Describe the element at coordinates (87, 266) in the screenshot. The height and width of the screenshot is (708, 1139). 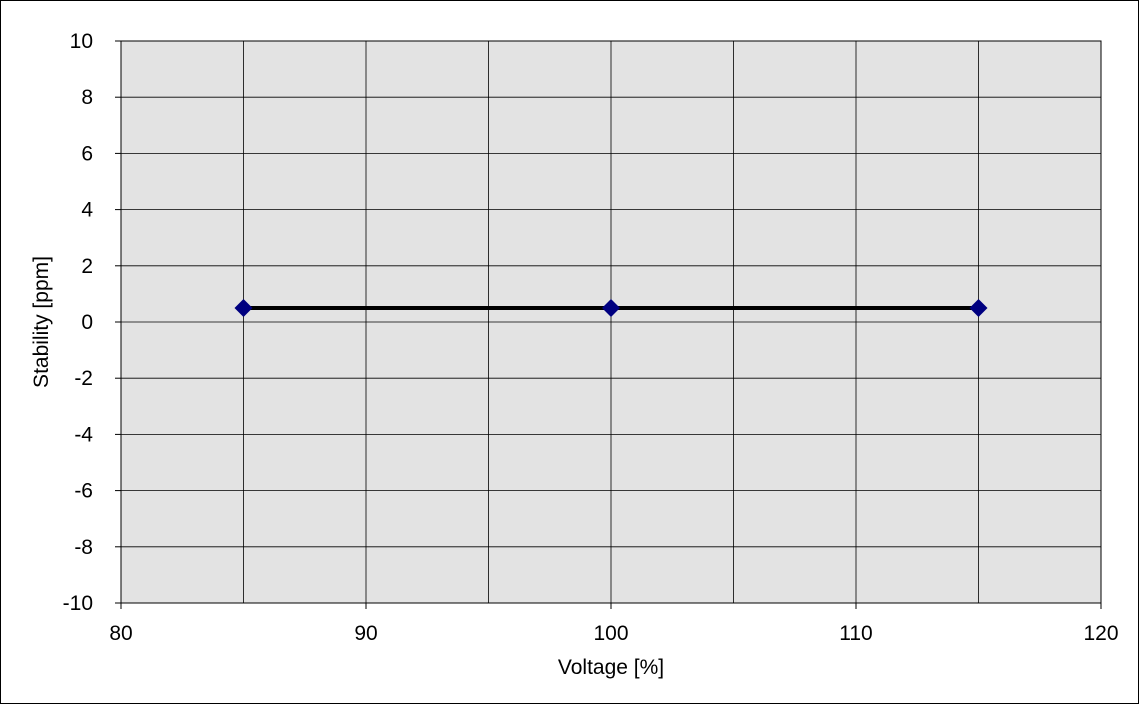
I see `y-tick-label: 2` at that location.